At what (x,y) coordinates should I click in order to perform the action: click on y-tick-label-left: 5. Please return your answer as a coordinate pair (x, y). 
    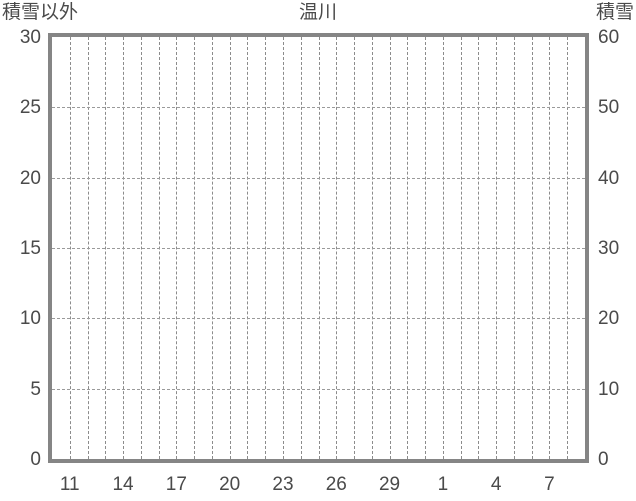
    Looking at the image, I should click on (35, 389).